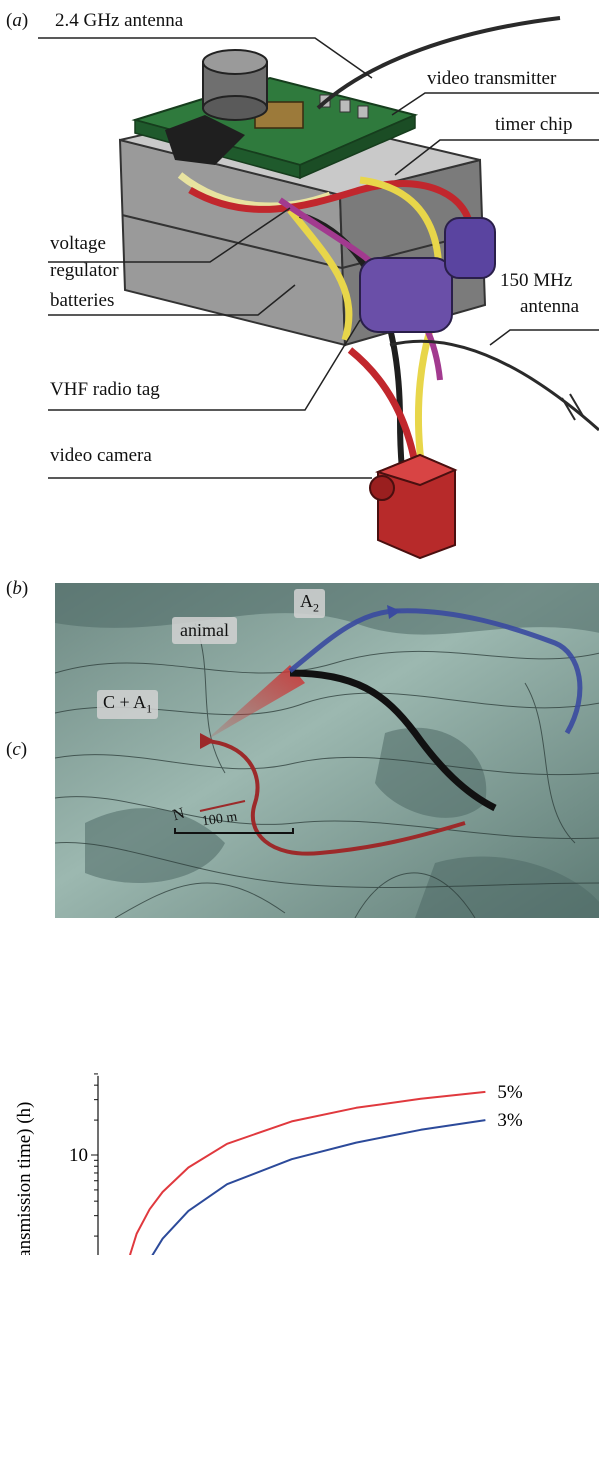 This screenshot has width=599, height=1458. What do you see at coordinates (204, 630) in the screenshot?
I see `label-animal: animal` at bounding box center [204, 630].